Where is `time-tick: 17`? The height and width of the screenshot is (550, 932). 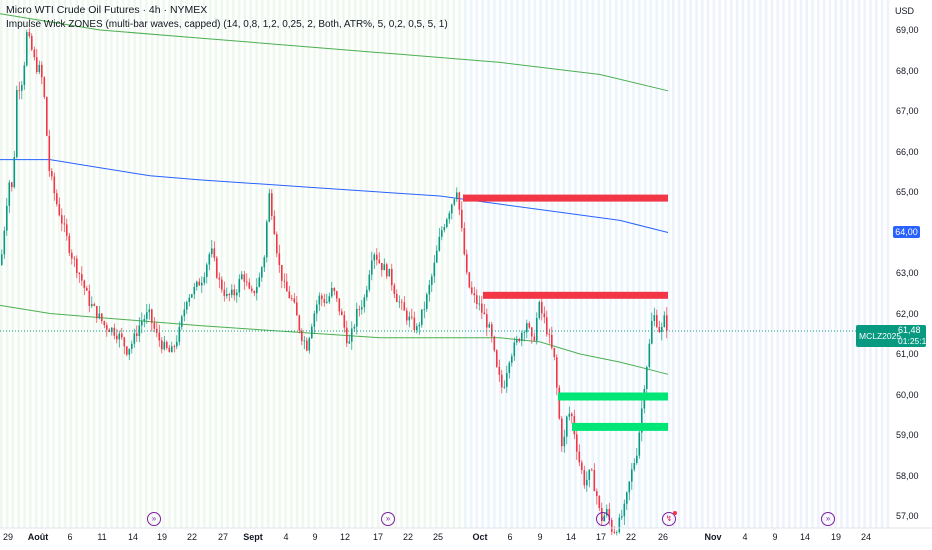 time-tick: 17 is located at coordinates (378, 537).